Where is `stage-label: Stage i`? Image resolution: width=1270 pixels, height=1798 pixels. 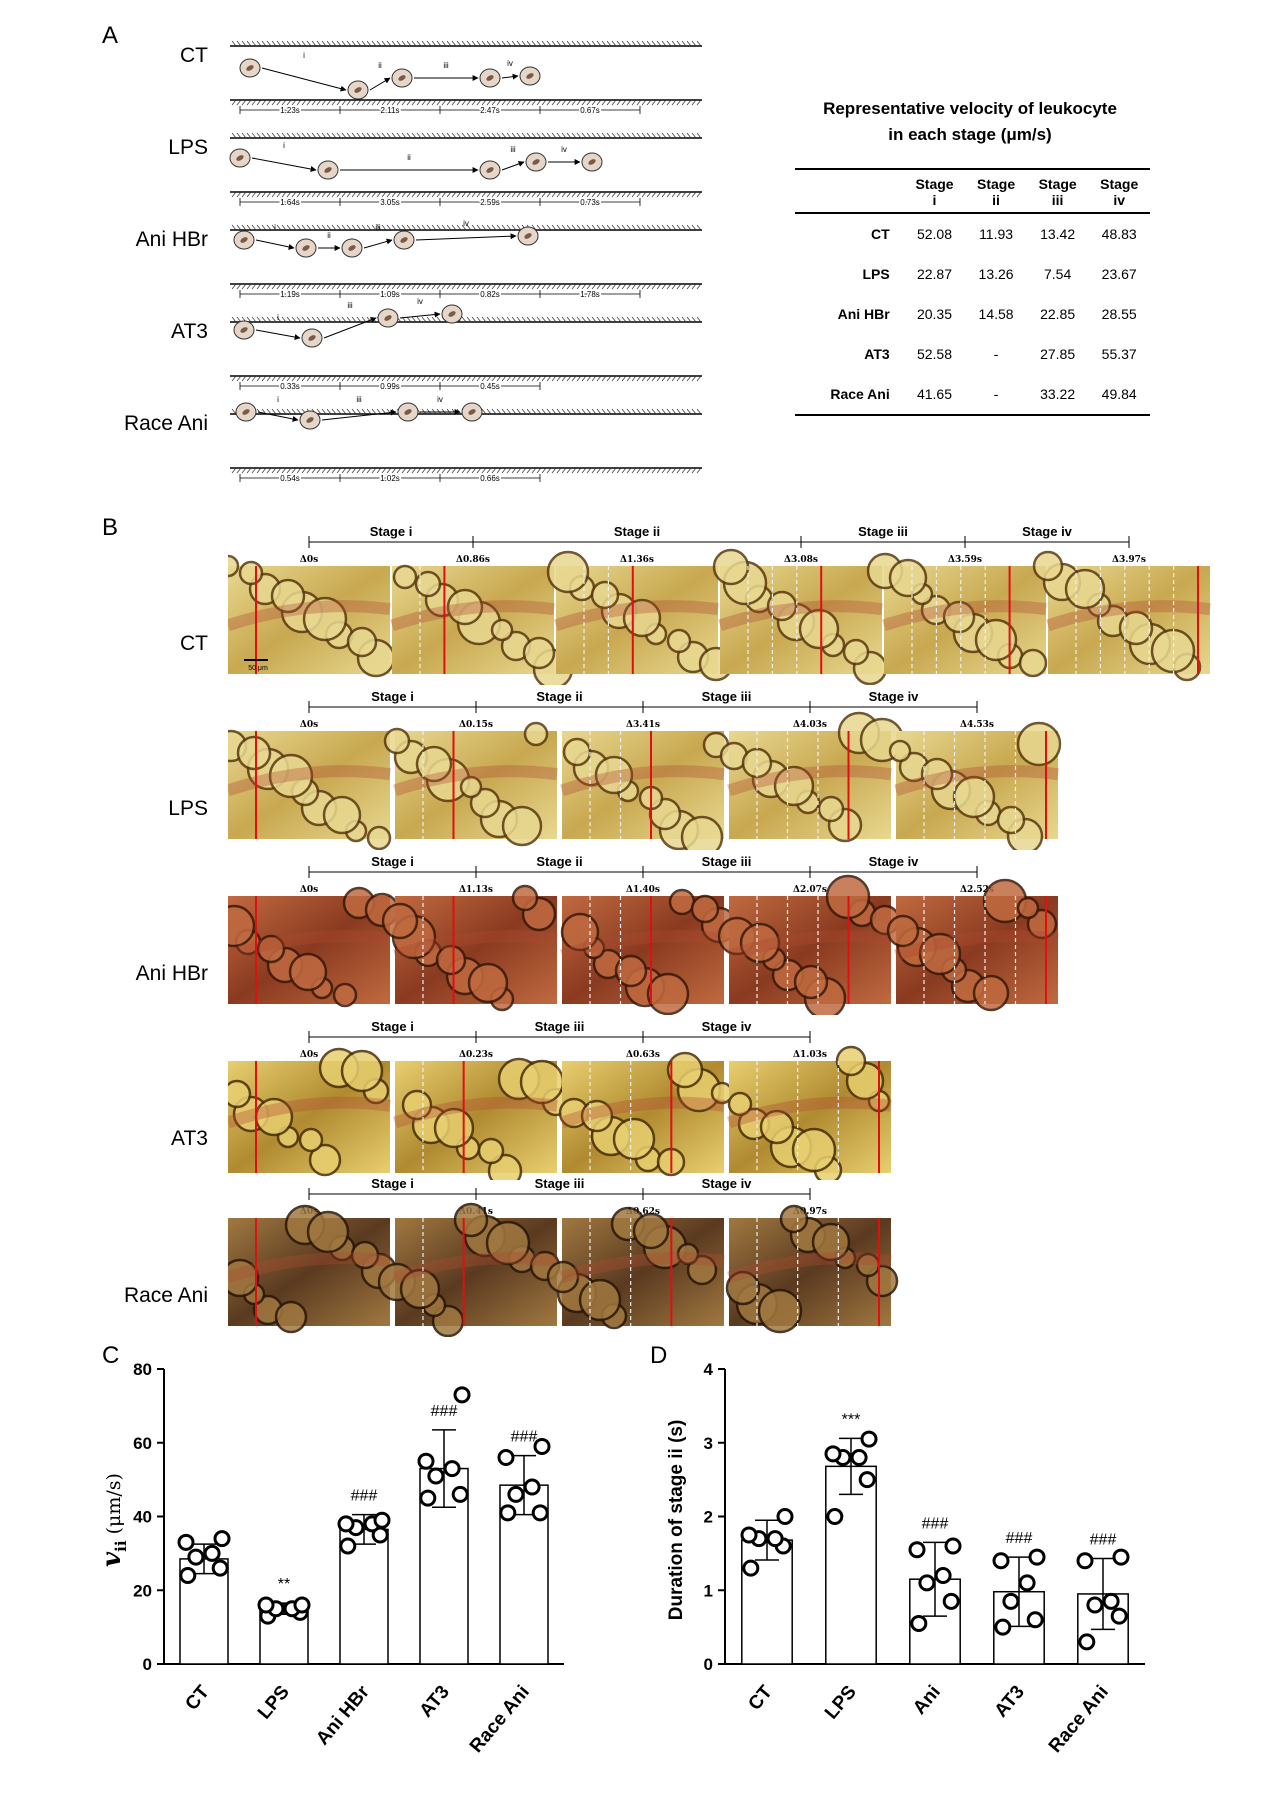
stage-label: Stage i is located at coordinates (391, 531).